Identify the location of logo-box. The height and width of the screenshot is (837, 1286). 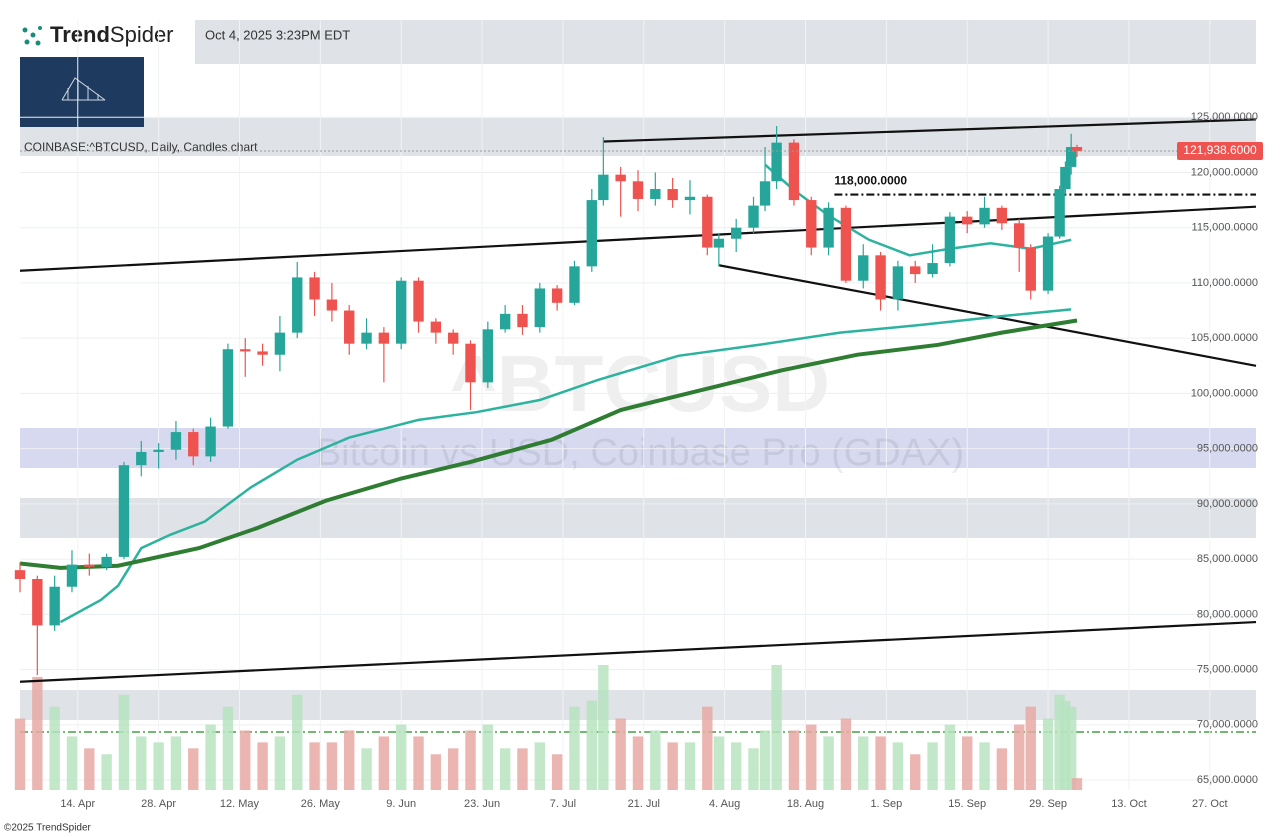
(82, 92).